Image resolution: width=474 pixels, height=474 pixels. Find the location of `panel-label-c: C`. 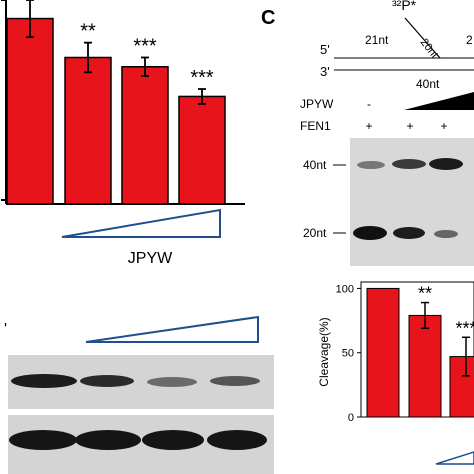

panel-label-c: C is located at coordinates (268, 18).